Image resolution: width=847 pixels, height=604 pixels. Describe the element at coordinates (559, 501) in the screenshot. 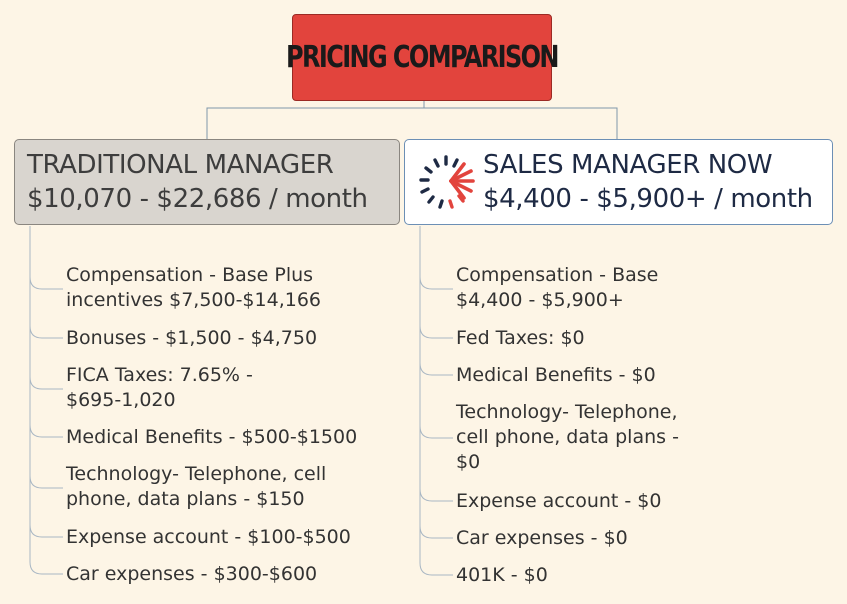

I see `sales-leaf-expense-account: Expense account - $0` at that location.